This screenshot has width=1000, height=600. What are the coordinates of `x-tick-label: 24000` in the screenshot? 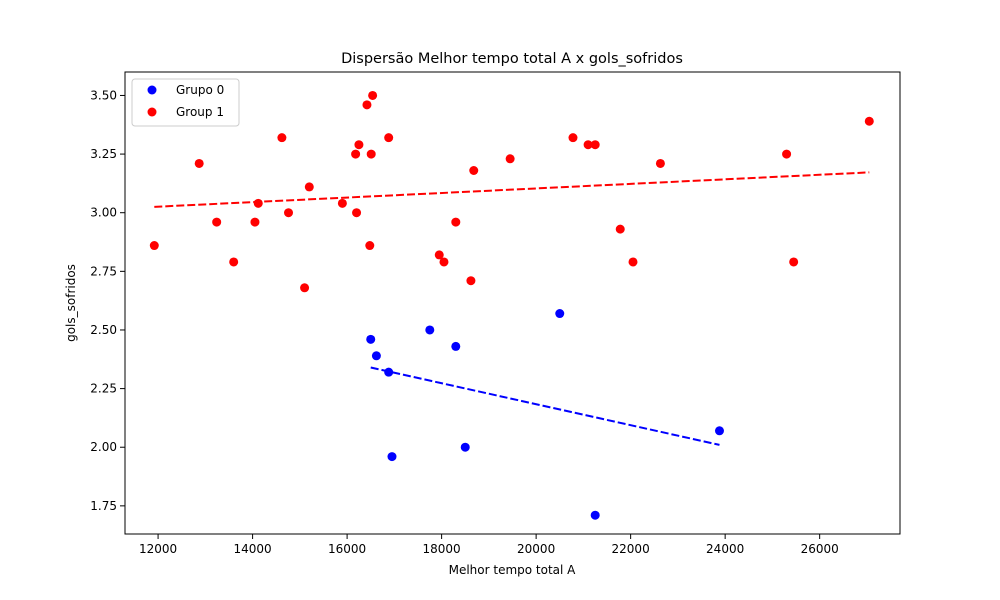 It's located at (725, 549).